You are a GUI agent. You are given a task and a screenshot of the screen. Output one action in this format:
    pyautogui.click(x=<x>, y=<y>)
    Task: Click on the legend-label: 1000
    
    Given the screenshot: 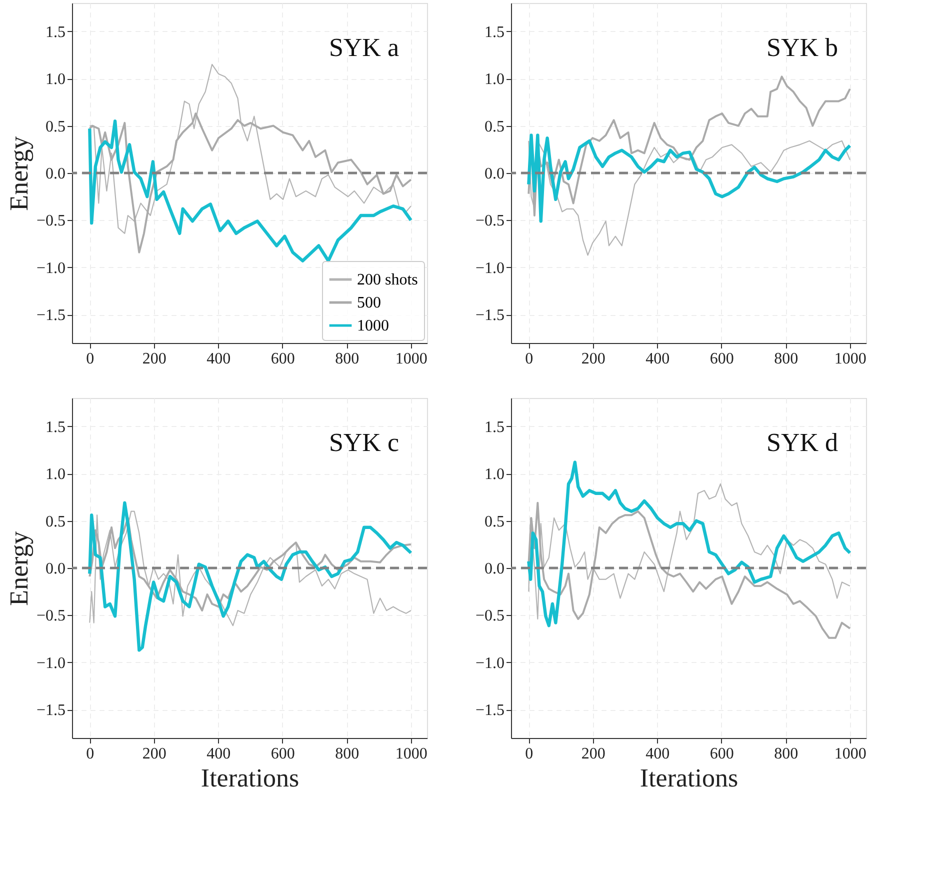 What is the action you would take?
    pyautogui.click(x=373, y=326)
    